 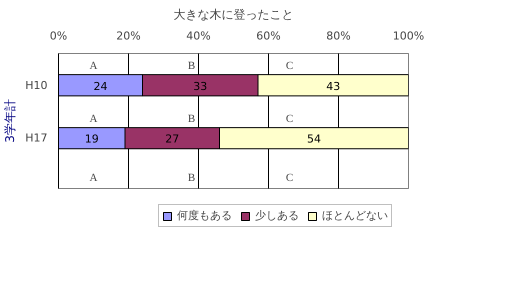 What do you see at coordinates (234, 15) in the screenshot?
I see `chart-title: 大きな木に登ったこと` at bounding box center [234, 15].